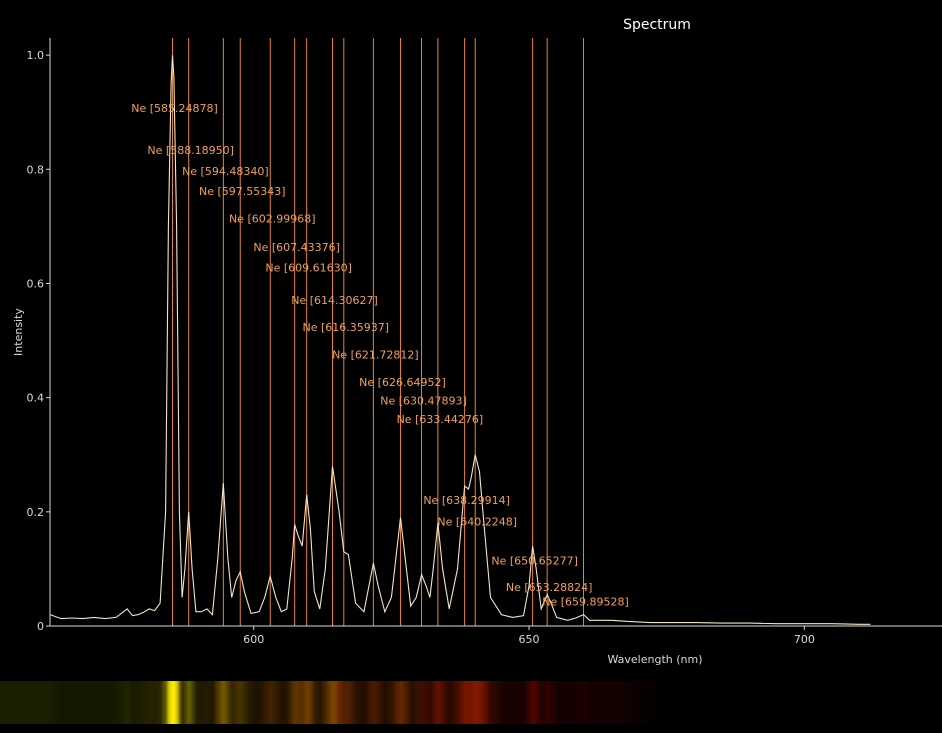  Describe the element at coordinates (375, 354) in the screenshot. I see `reference-line-label-9: Ne [621.72812]` at that location.